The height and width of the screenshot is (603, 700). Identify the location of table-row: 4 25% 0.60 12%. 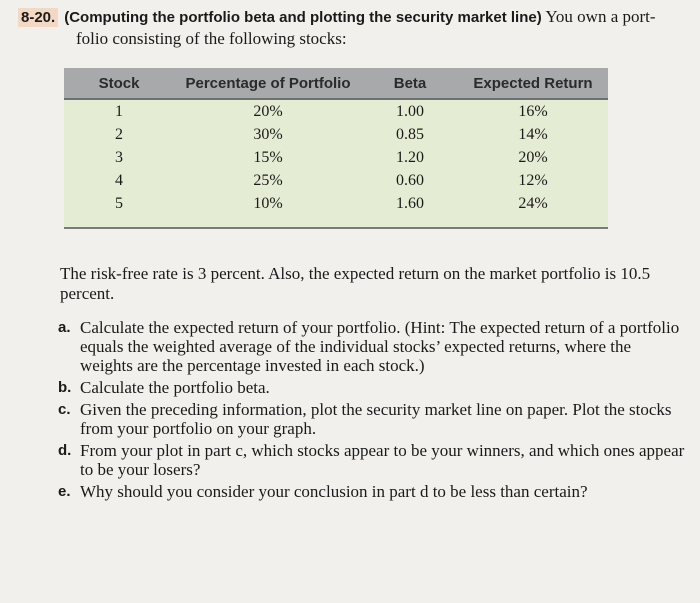
(336, 180).